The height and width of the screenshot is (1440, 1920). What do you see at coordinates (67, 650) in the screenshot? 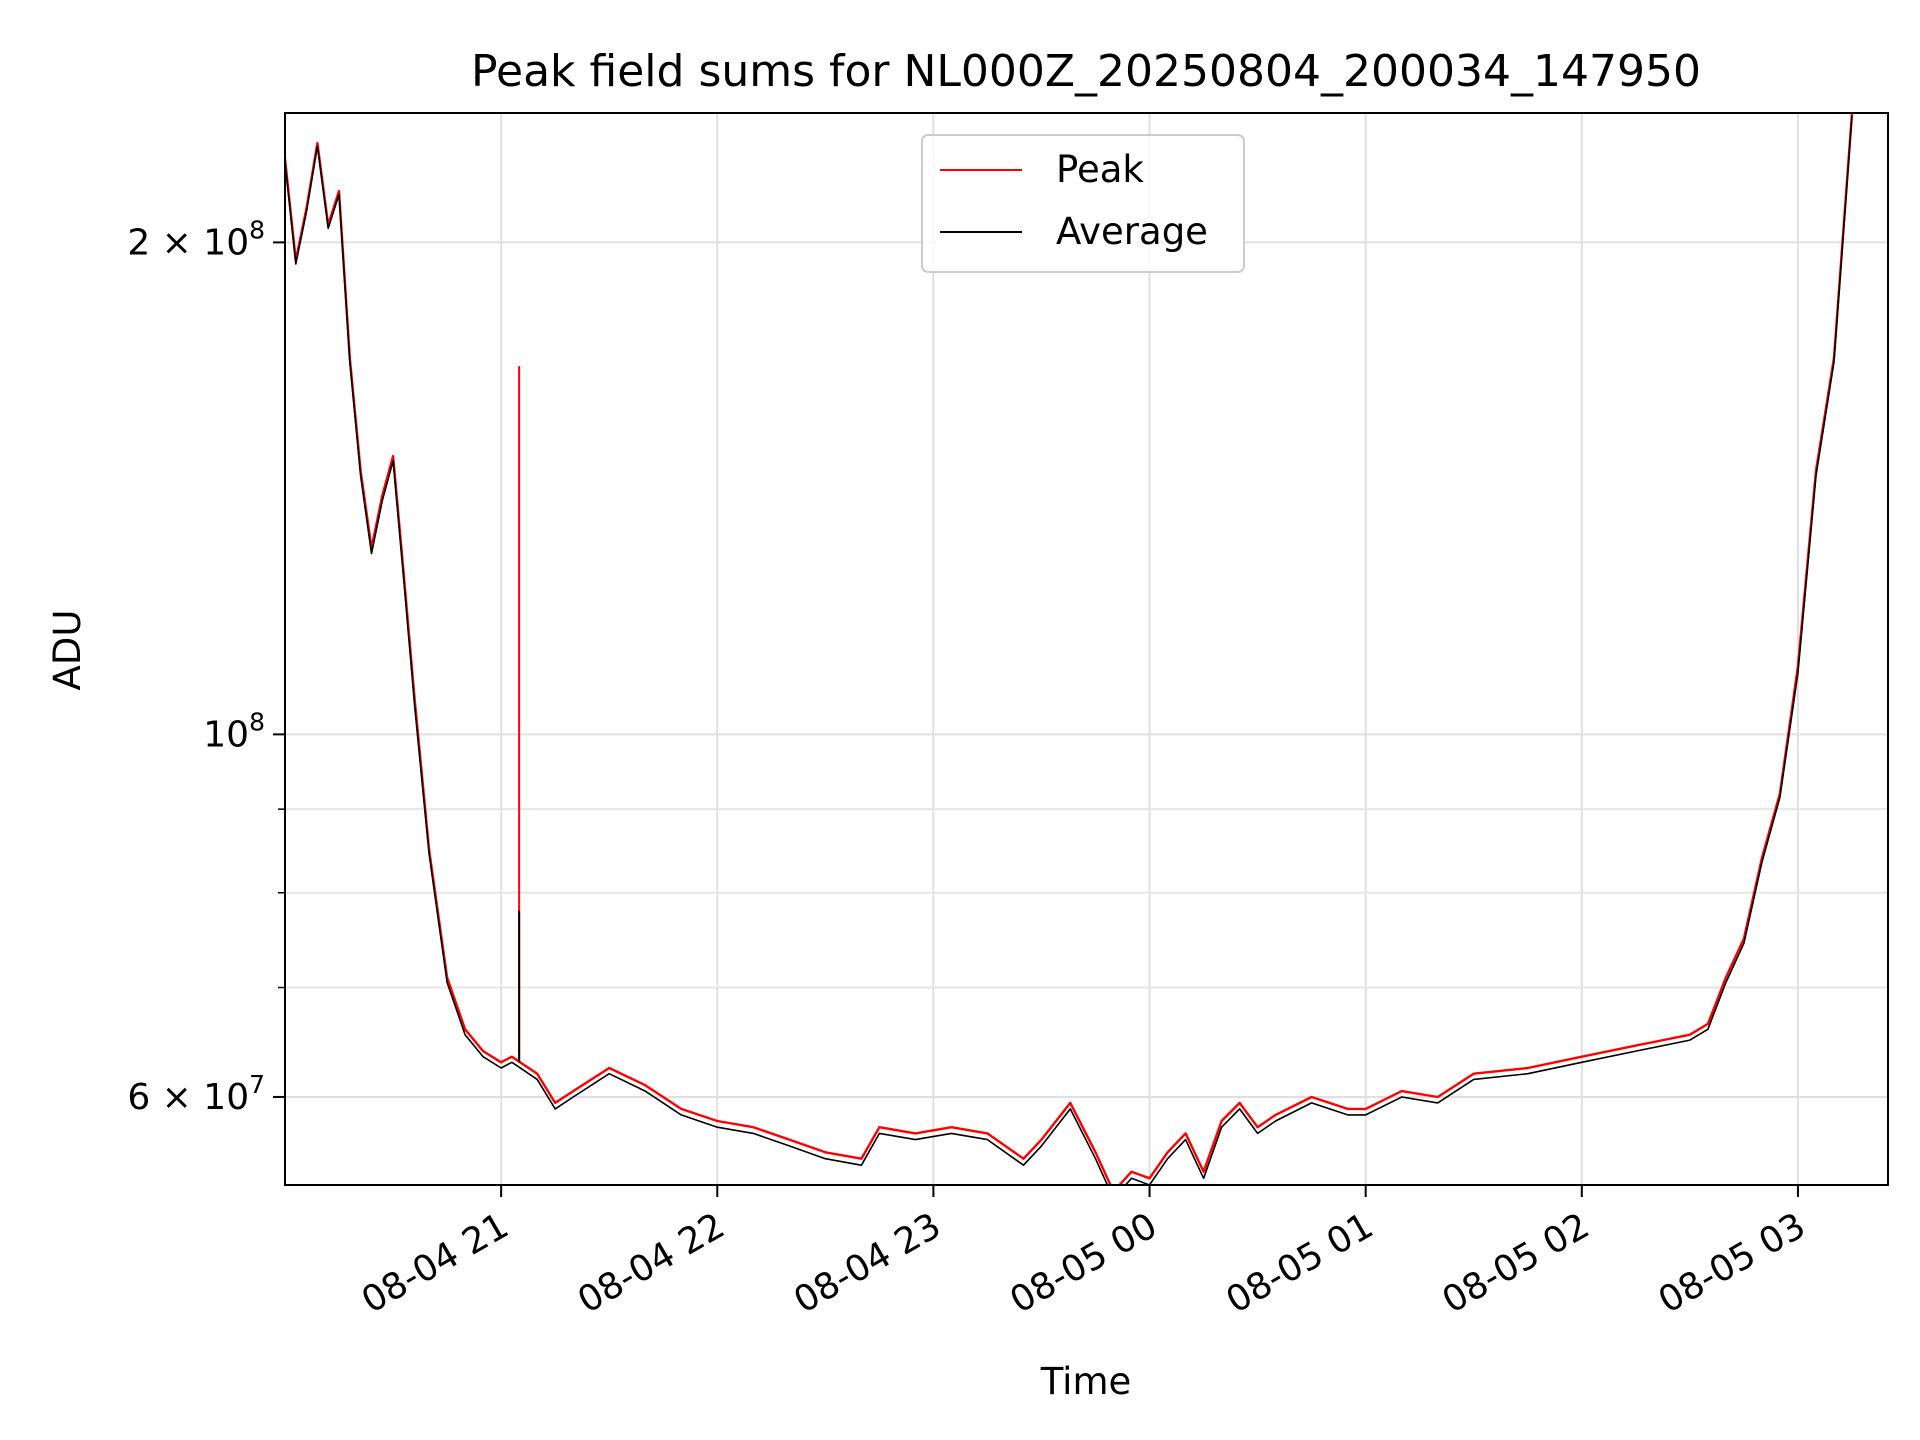
I see `y-axis-title: ADU` at bounding box center [67, 650].